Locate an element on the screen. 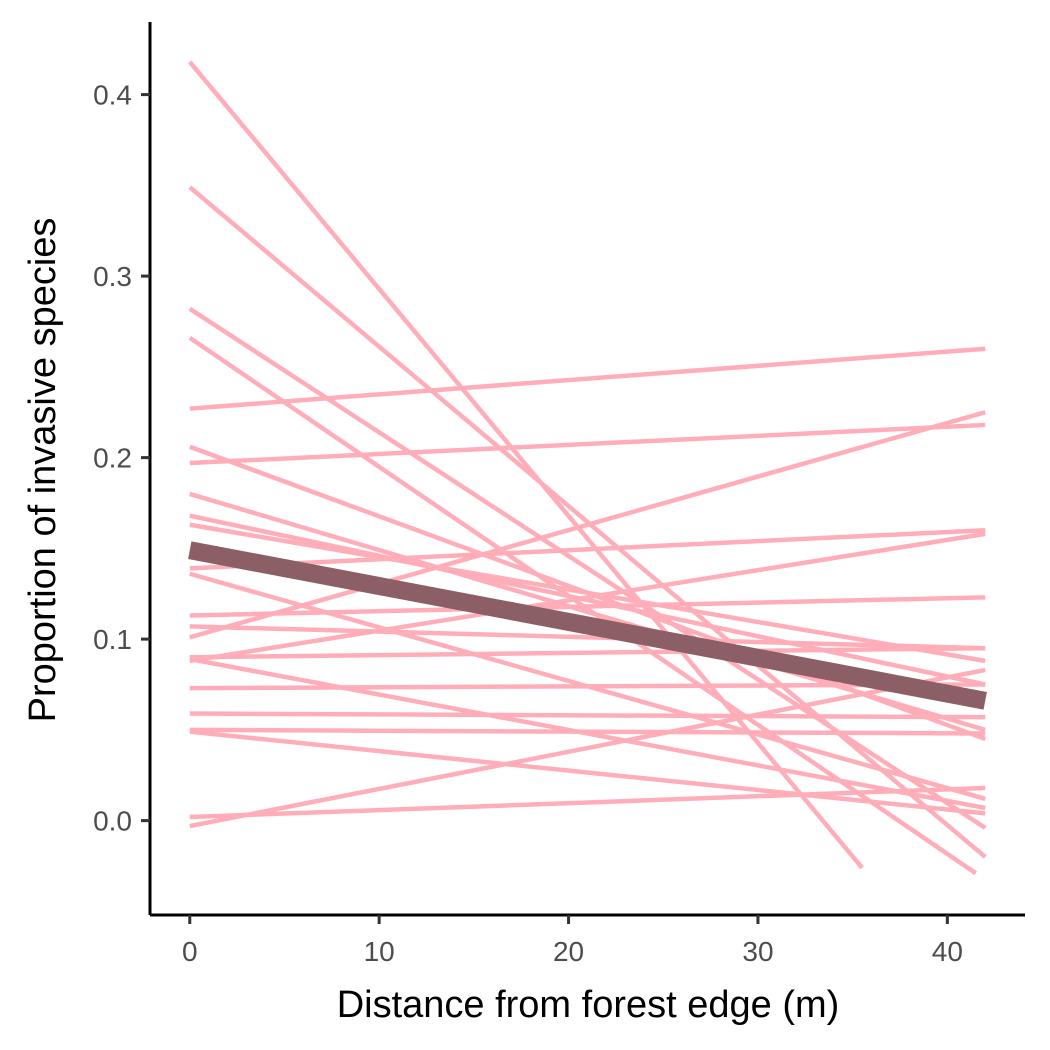  x-tick-label: 40 is located at coordinates (947, 951).